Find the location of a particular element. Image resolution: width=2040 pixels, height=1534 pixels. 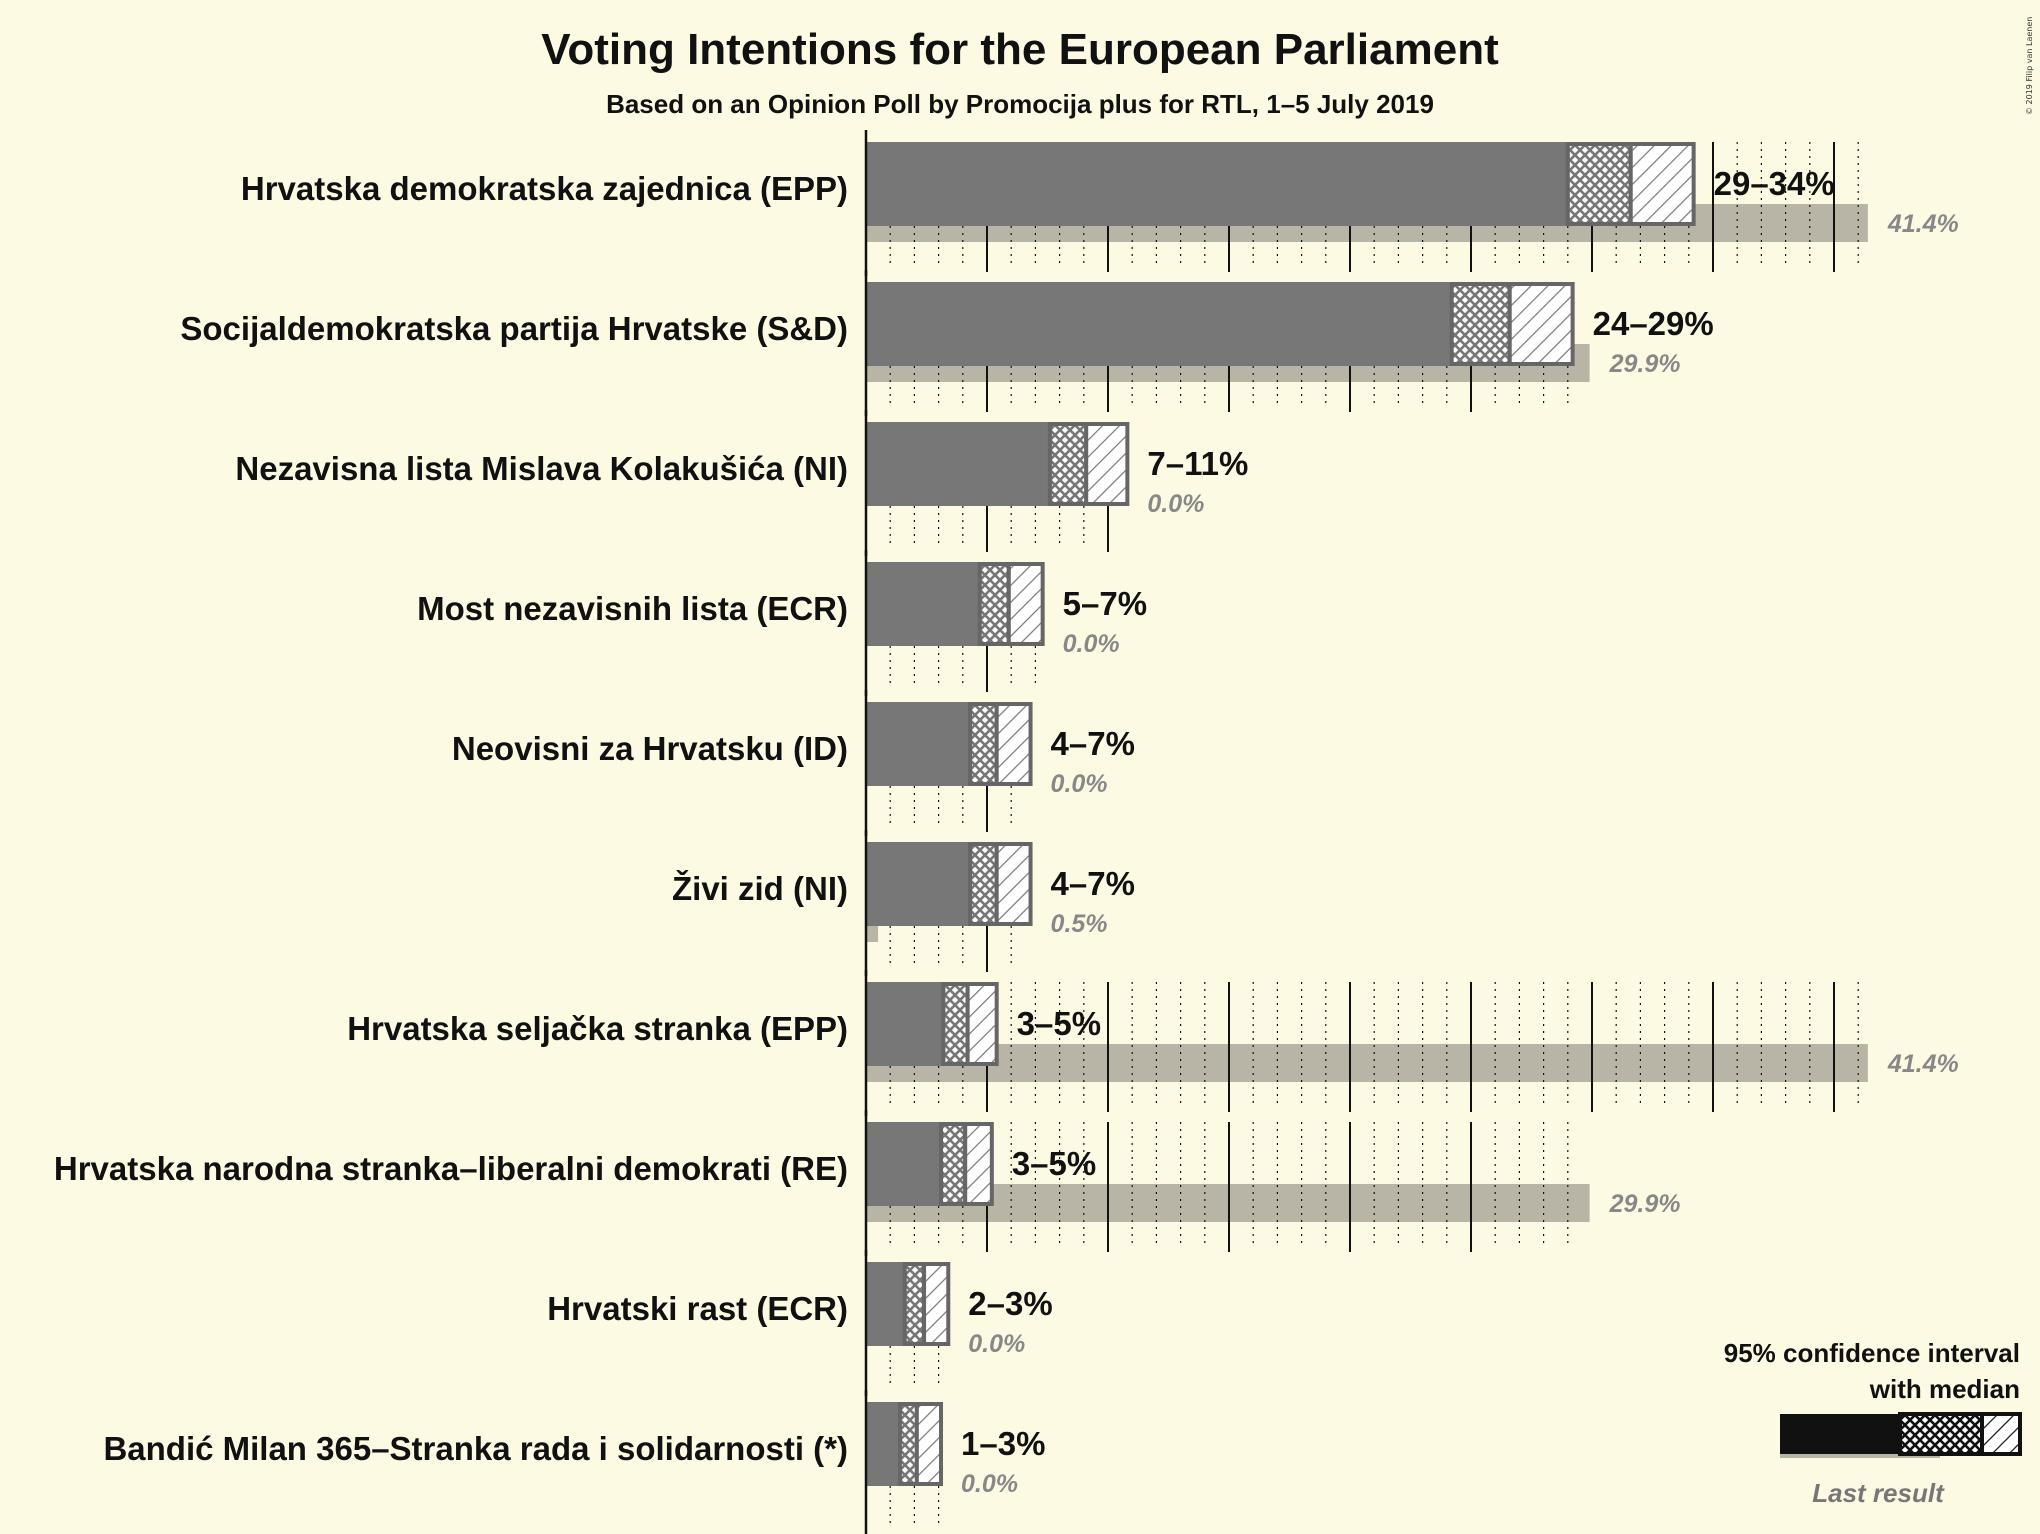

party-row: Neovisni za Hrvatsku (ID) 4–7% 0.0% is located at coordinates (793, 763).